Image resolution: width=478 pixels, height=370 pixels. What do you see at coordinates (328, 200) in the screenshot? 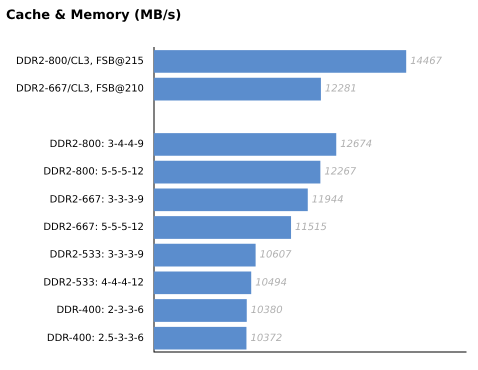
I see `data-label: 11944` at bounding box center [328, 200].